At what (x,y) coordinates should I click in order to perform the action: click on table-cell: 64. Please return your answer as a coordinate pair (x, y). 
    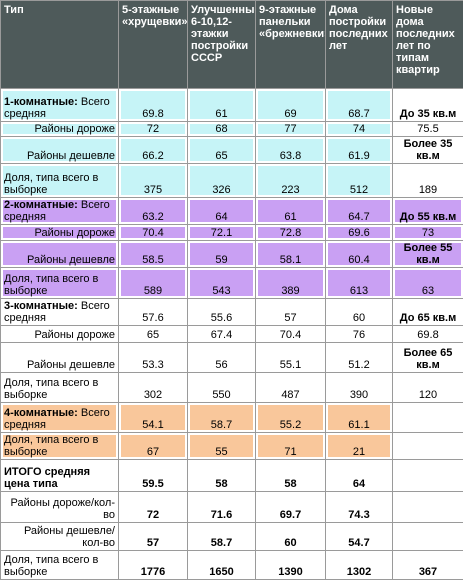
    Looking at the image, I should click on (359, 476).